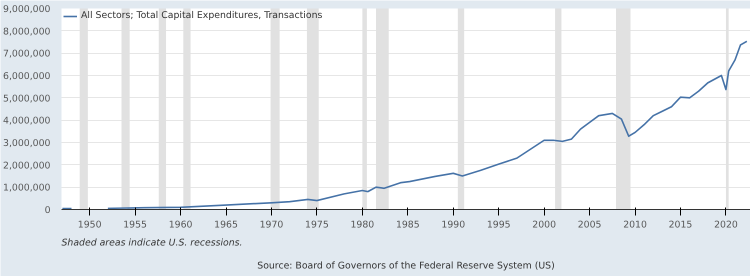  Describe the element at coordinates (27, 98) in the screenshot. I see `y-tick-label: 5,000,000` at that location.